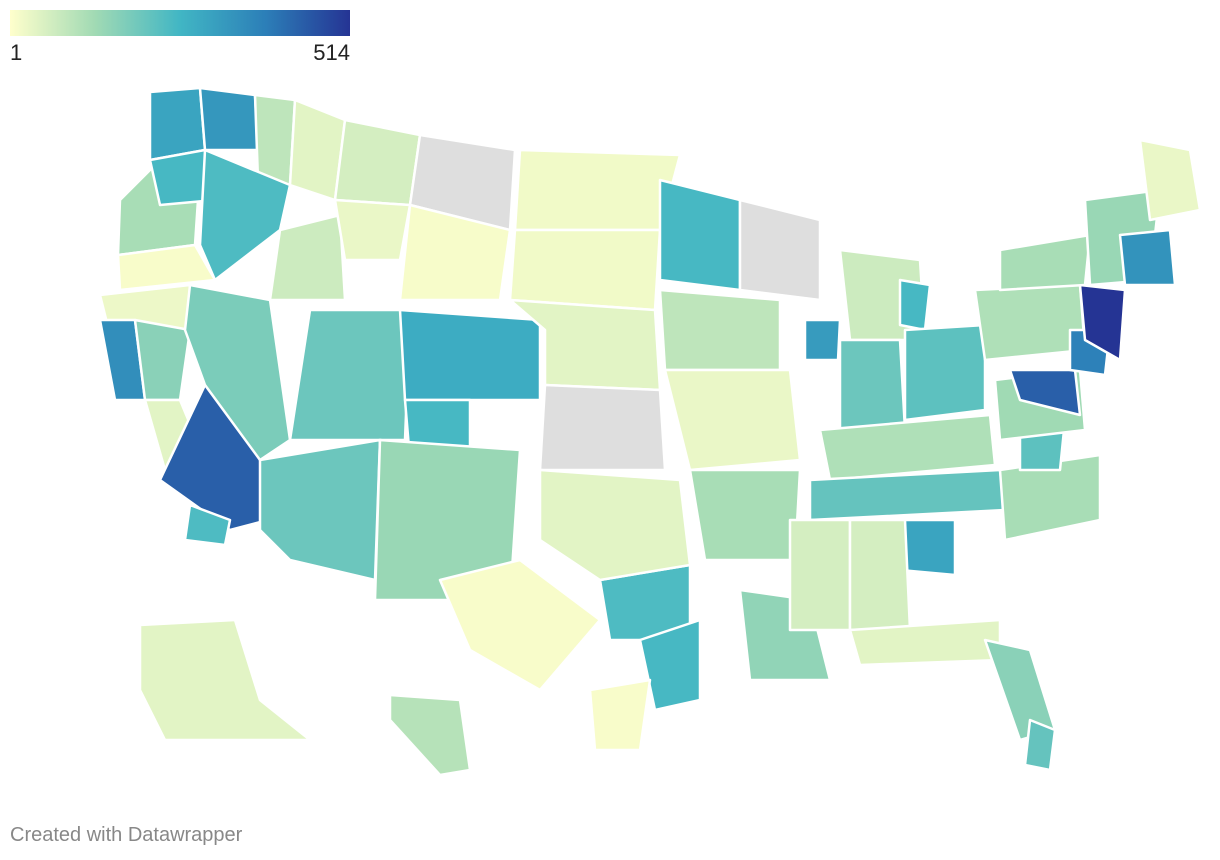 This screenshot has width=1220, height=860. Describe the element at coordinates (872, 385) in the screenshot. I see `region-indiana` at that location.